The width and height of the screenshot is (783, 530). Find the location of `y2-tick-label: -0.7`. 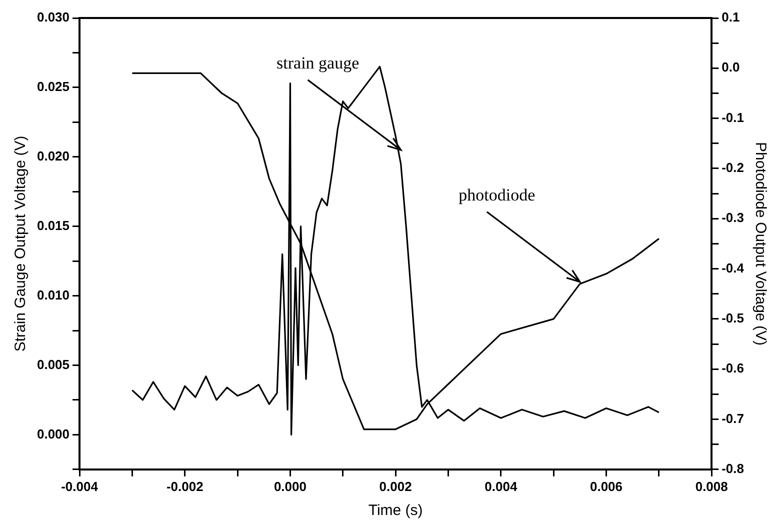

y2-tick-label: -0.7 is located at coordinates (733, 418).